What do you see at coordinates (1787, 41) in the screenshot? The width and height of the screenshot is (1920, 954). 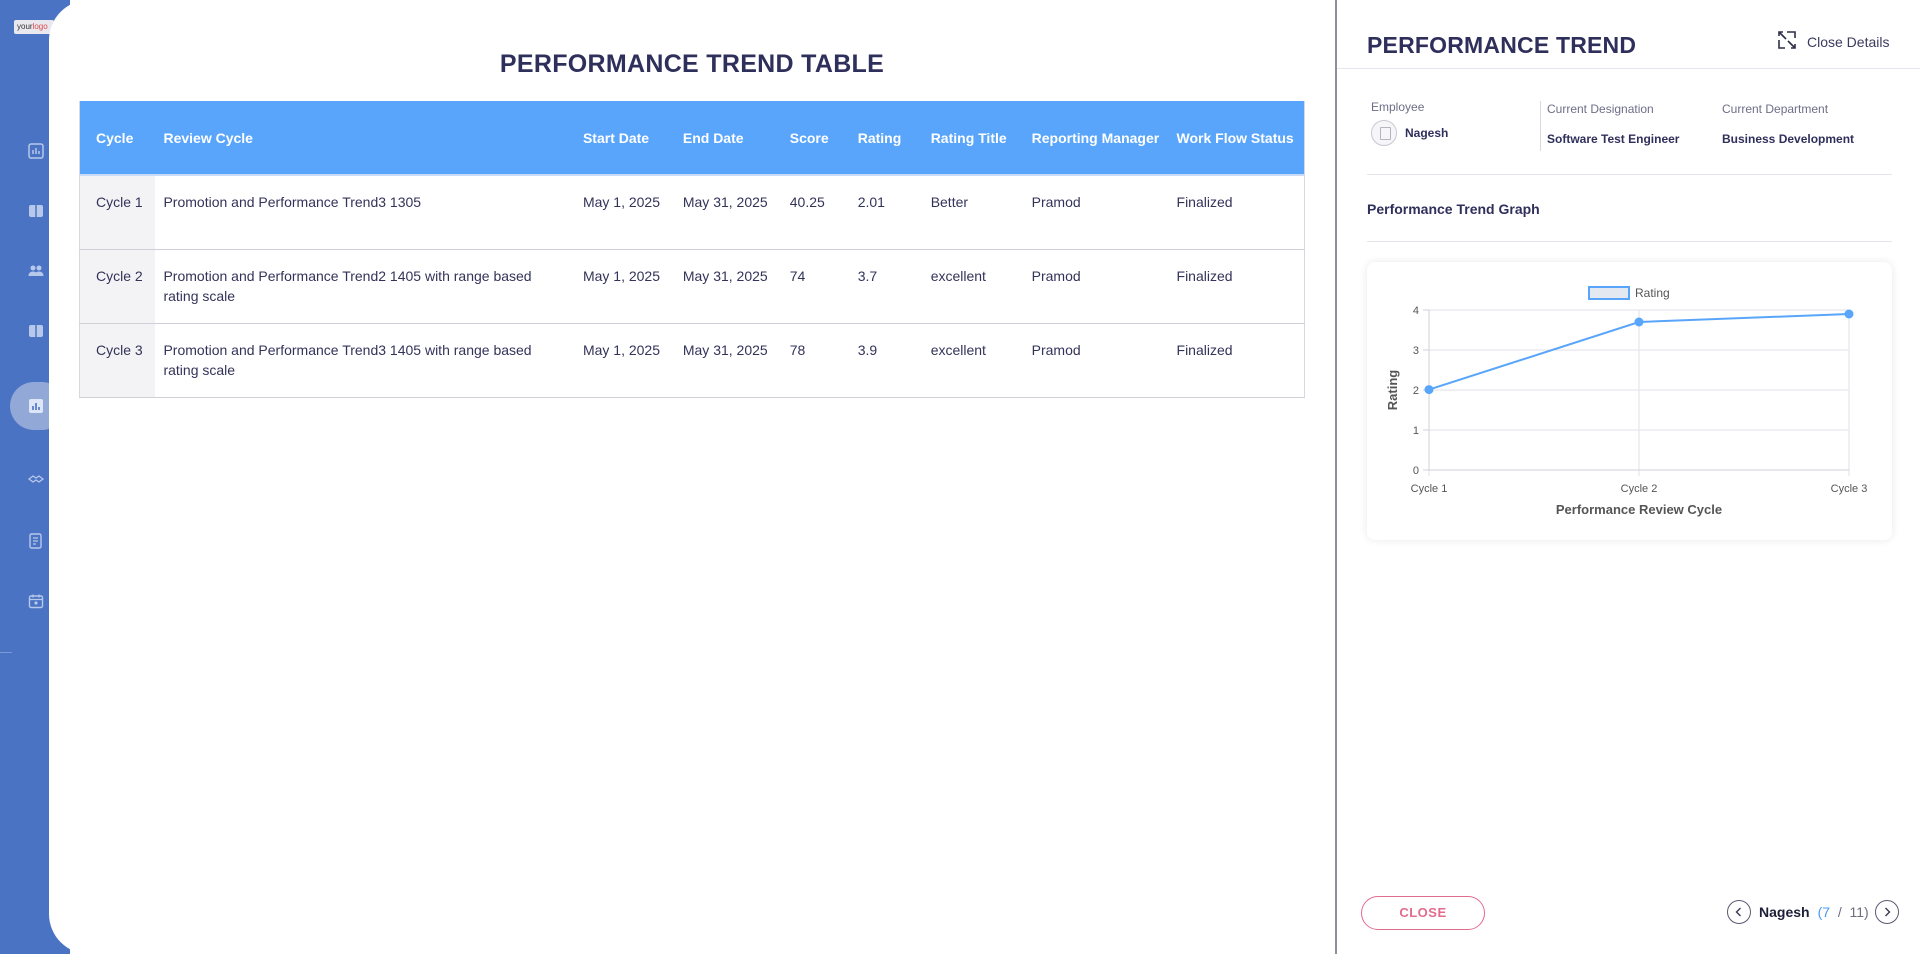 I see `collapse-icon` at bounding box center [1787, 41].